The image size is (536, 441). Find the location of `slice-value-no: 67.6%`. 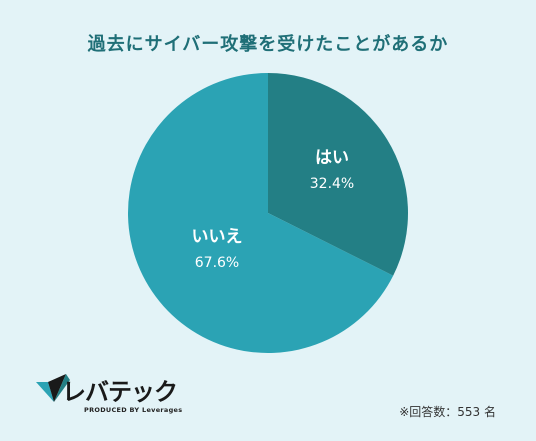

slice-value-no: 67.6% is located at coordinates (217, 263).